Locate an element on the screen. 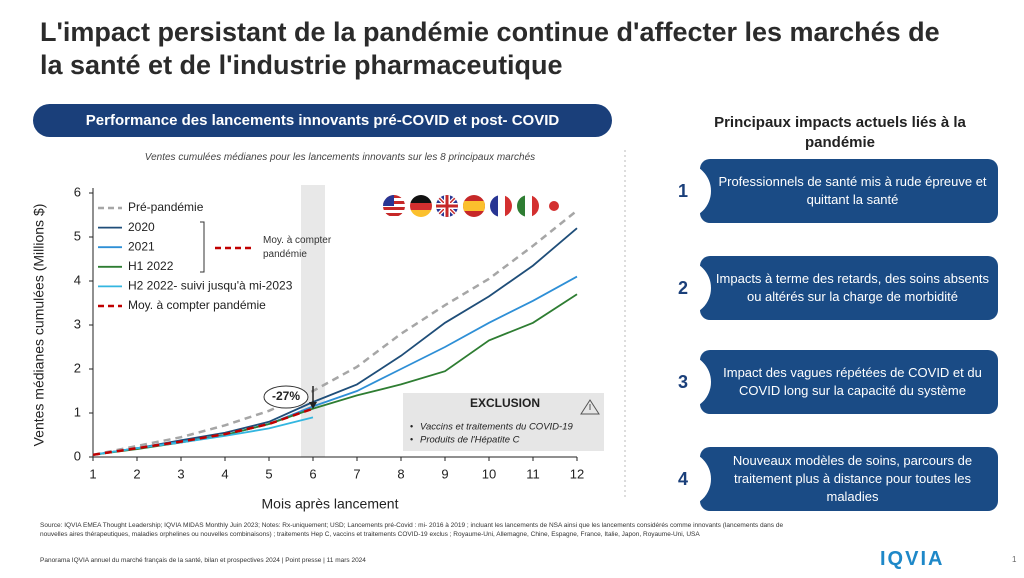  x-tick-label: 4 is located at coordinates (224, 473).